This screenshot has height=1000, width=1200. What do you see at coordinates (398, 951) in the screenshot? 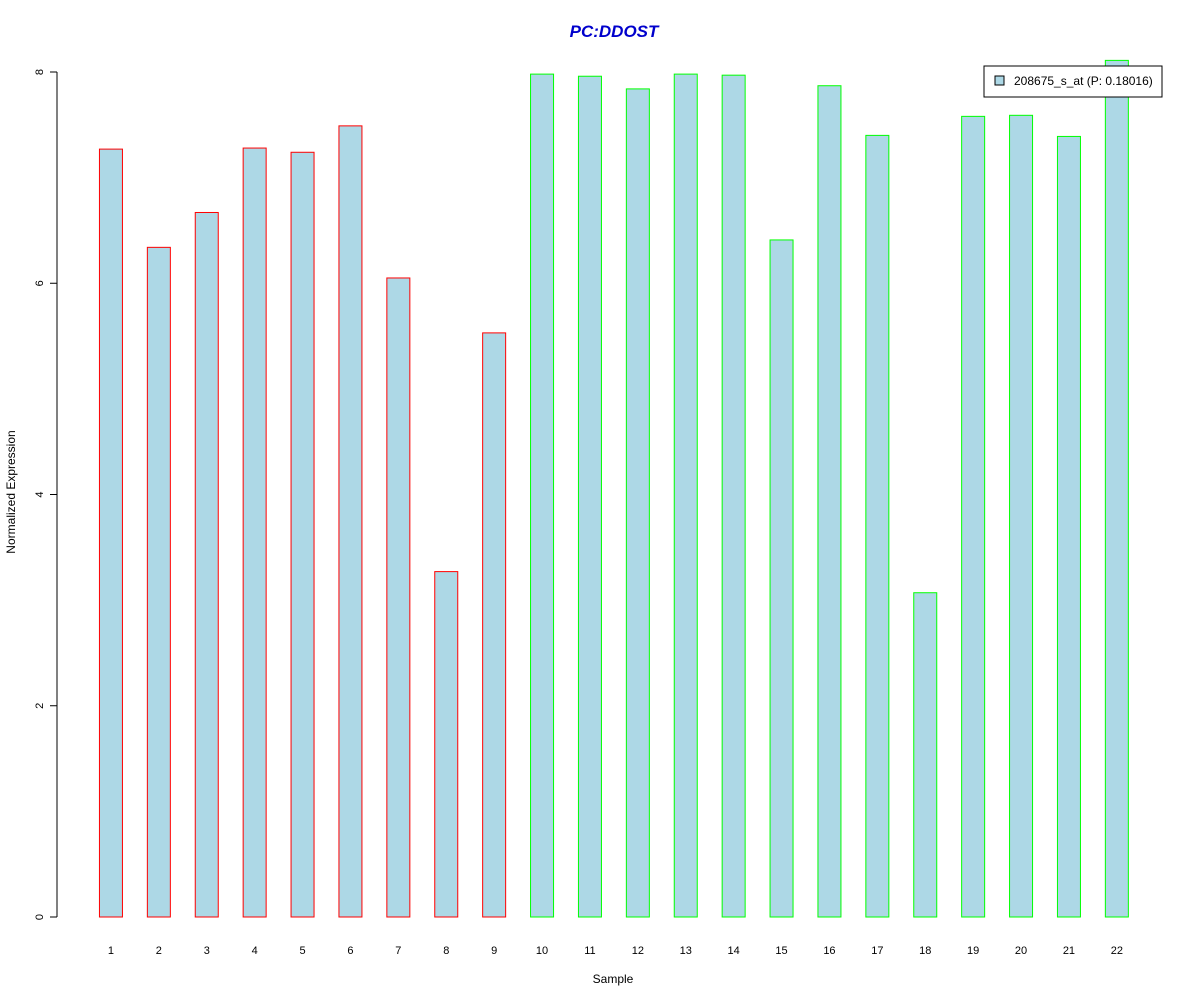
I see `x-tick-label: 7` at bounding box center [398, 951].